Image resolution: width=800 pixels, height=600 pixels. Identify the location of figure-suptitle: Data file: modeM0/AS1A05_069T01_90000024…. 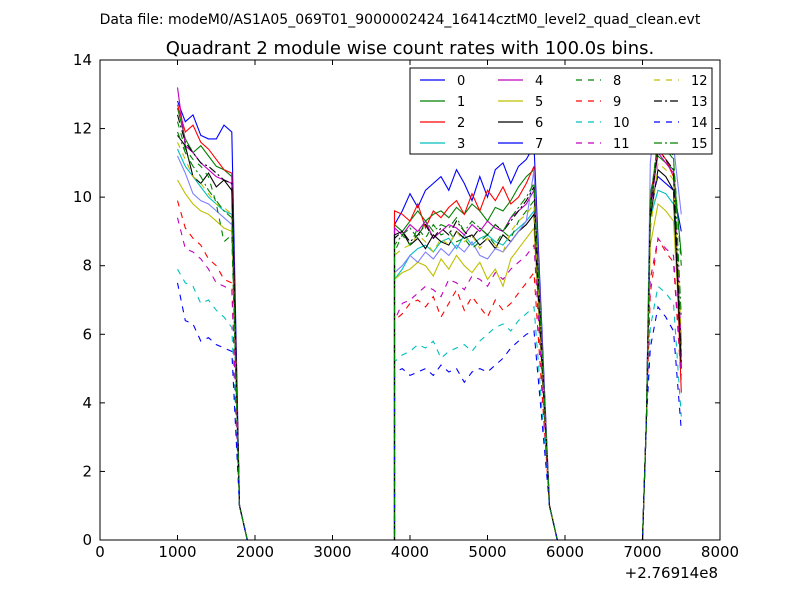
(400, 20).